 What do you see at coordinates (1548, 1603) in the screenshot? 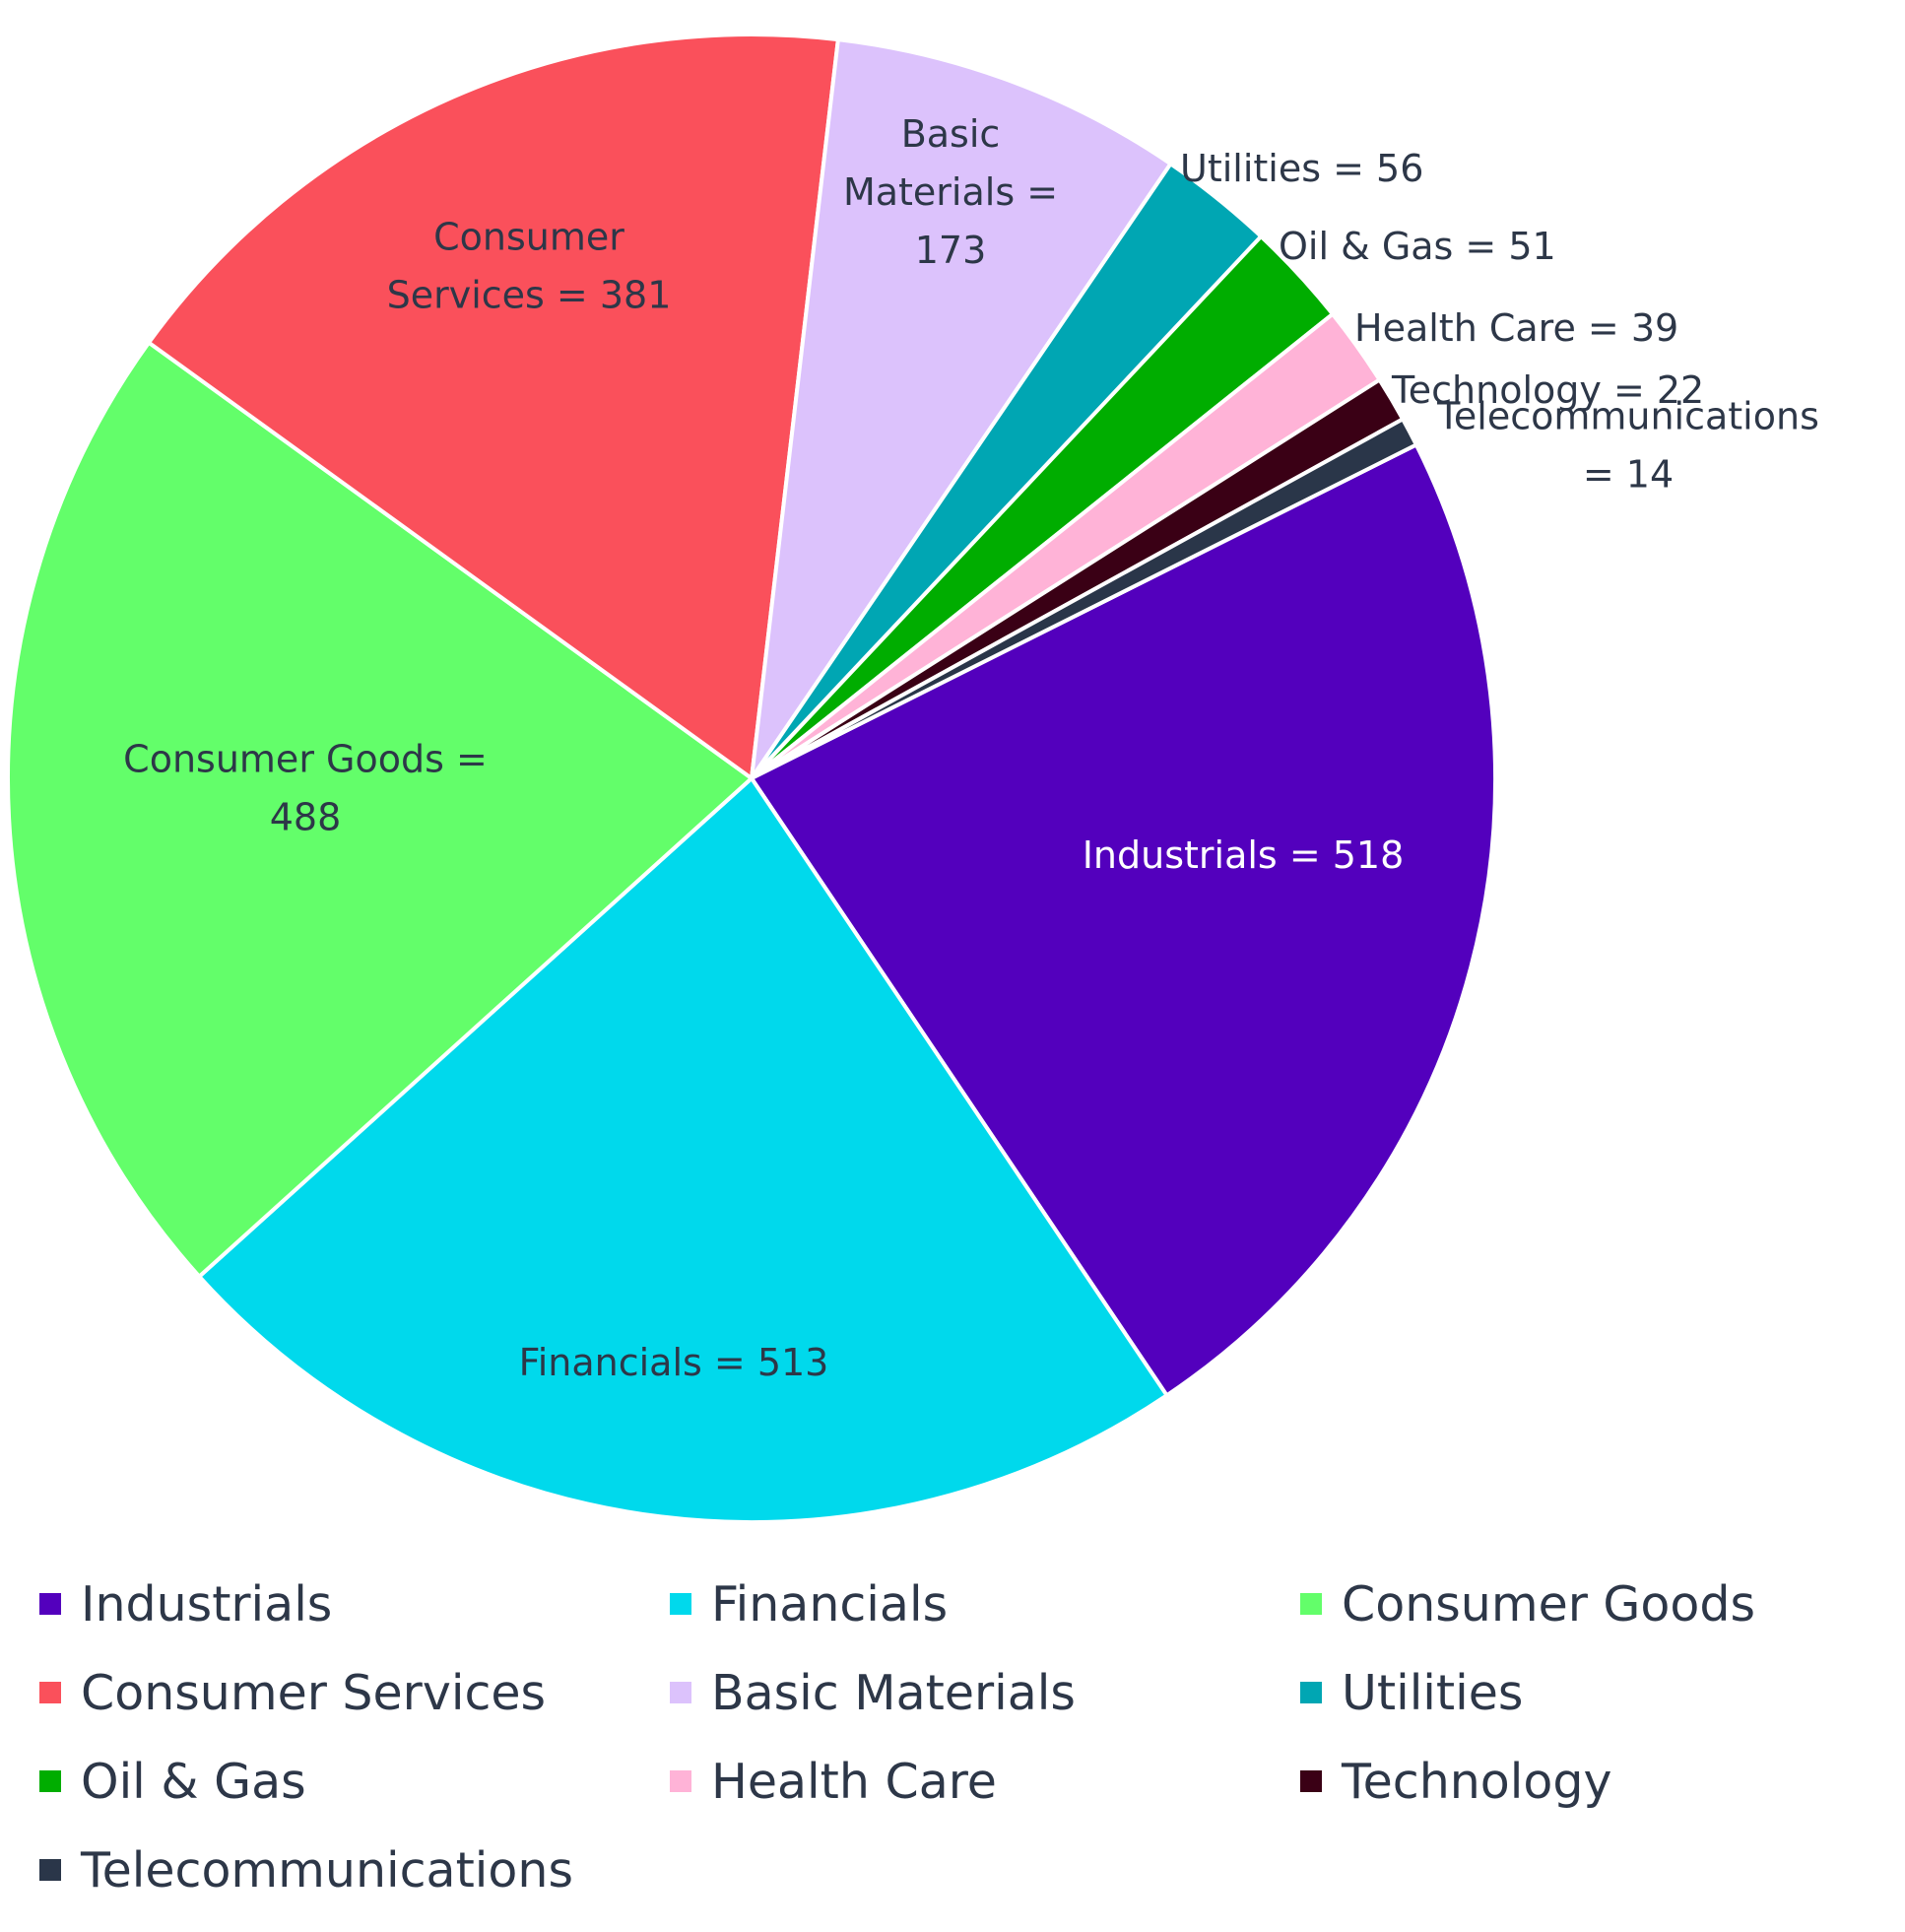
I see `legend-label: Consumer Goods` at bounding box center [1548, 1603].